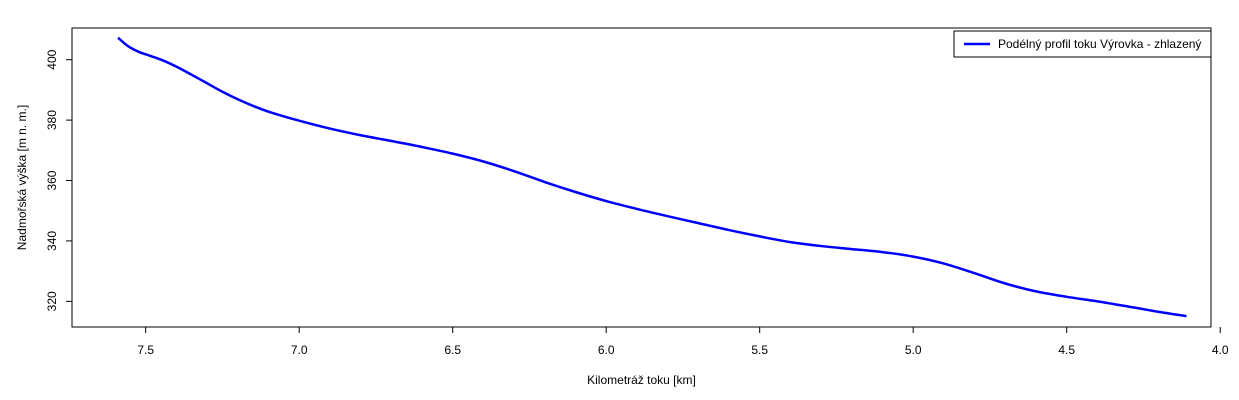 This screenshot has height=400, width=1239. Describe the element at coordinates (52, 59) in the screenshot. I see `y-tick-label: 400` at that location.